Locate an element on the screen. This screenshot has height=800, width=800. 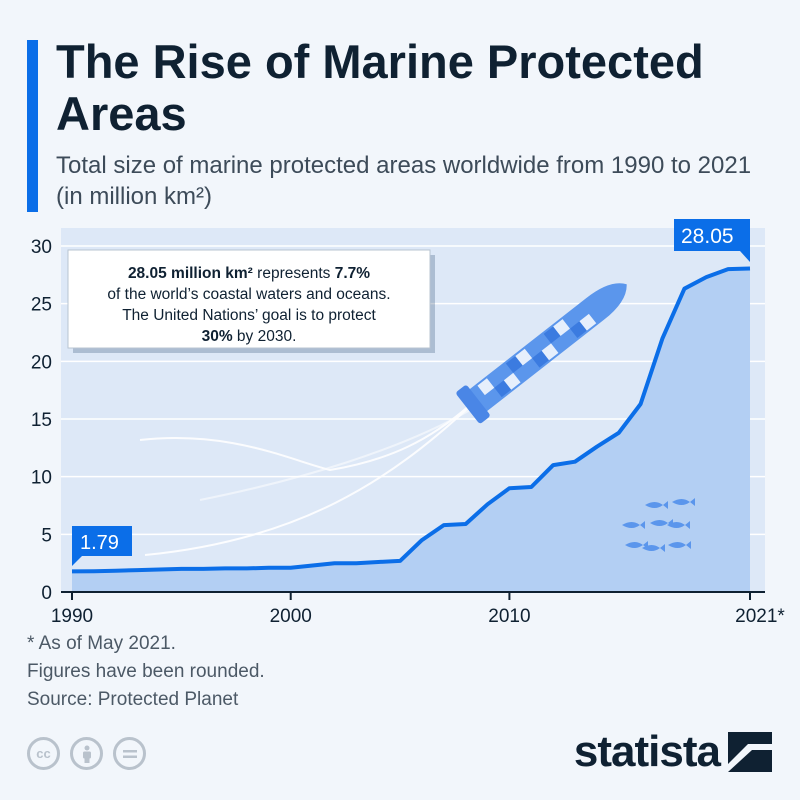
annotation-line1-bold: 28.05 million km² is located at coordinates (190, 273).